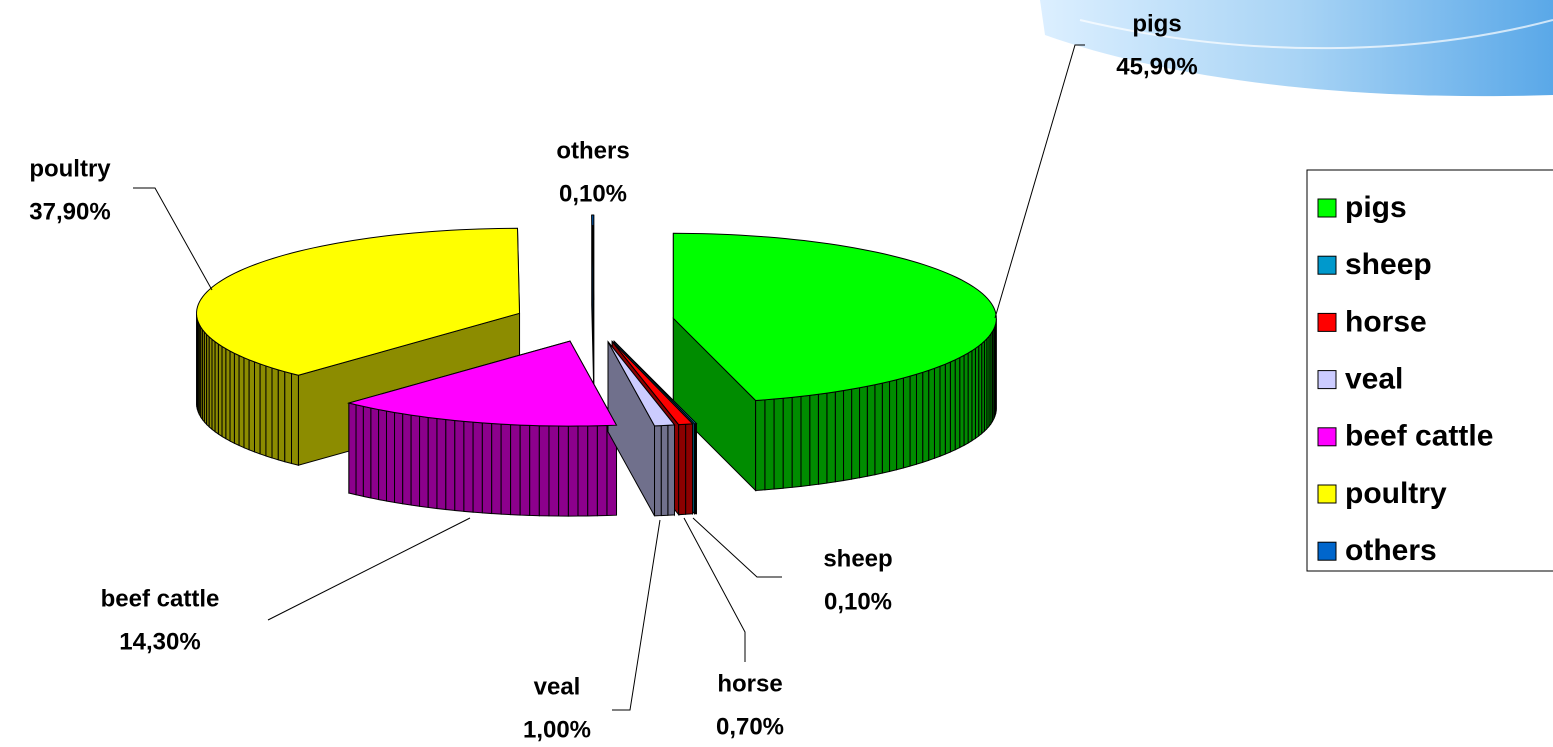 This screenshot has width=1553, height=747. I want to click on data-label-value: 0,70%, so click(750, 726).